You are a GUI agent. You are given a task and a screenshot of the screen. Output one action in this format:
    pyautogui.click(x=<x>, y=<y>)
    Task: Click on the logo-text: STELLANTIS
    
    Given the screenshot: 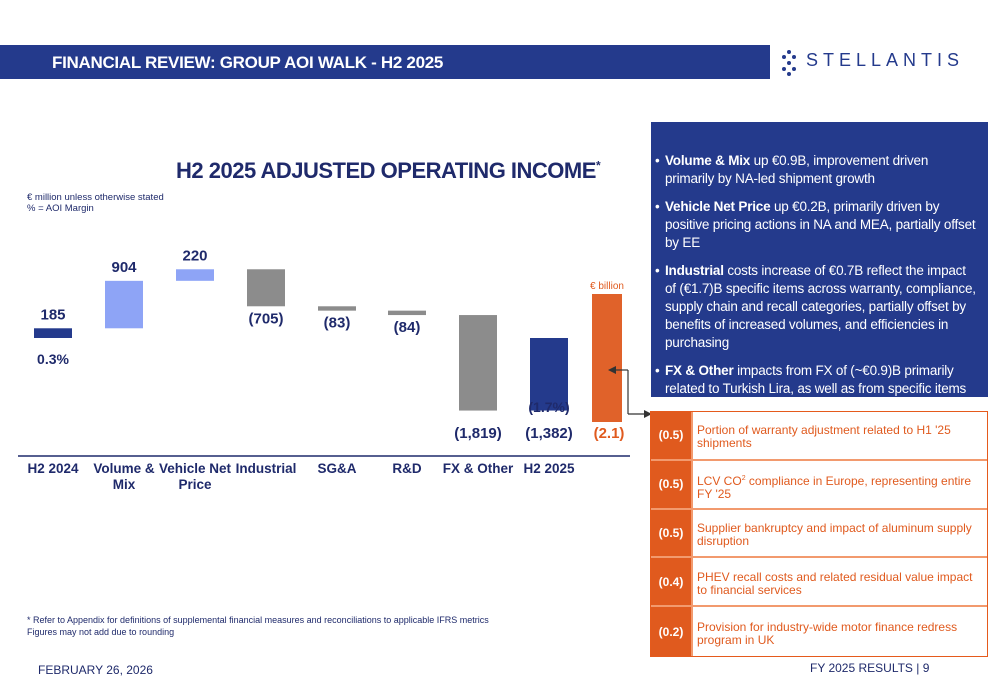 What is the action you would take?
    pyautogui.click(x=885, y=60)
    